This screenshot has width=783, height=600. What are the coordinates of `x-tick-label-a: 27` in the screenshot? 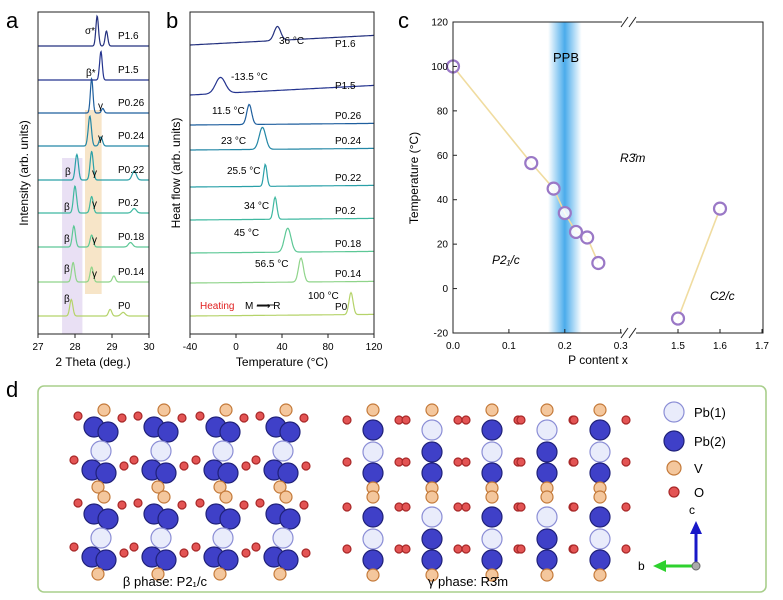 It's located at (38, 347).